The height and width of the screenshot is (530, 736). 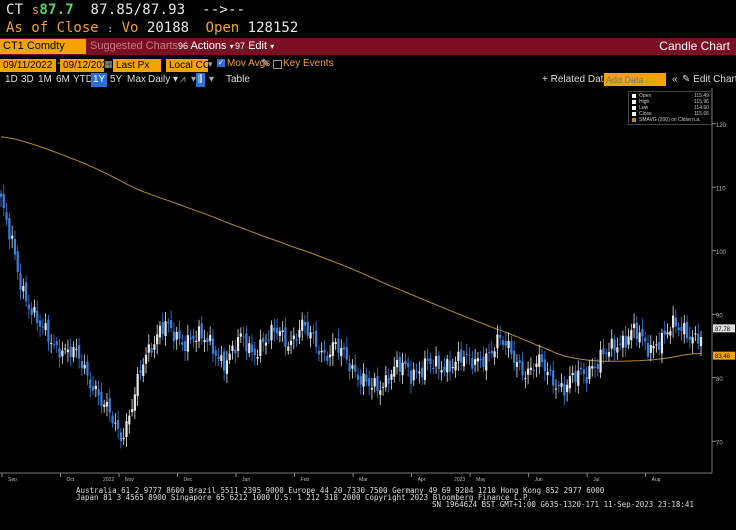 I want to click on quote-line-2: As of Close : Vo 20188 Open 128152, so click(x=152, y=28).